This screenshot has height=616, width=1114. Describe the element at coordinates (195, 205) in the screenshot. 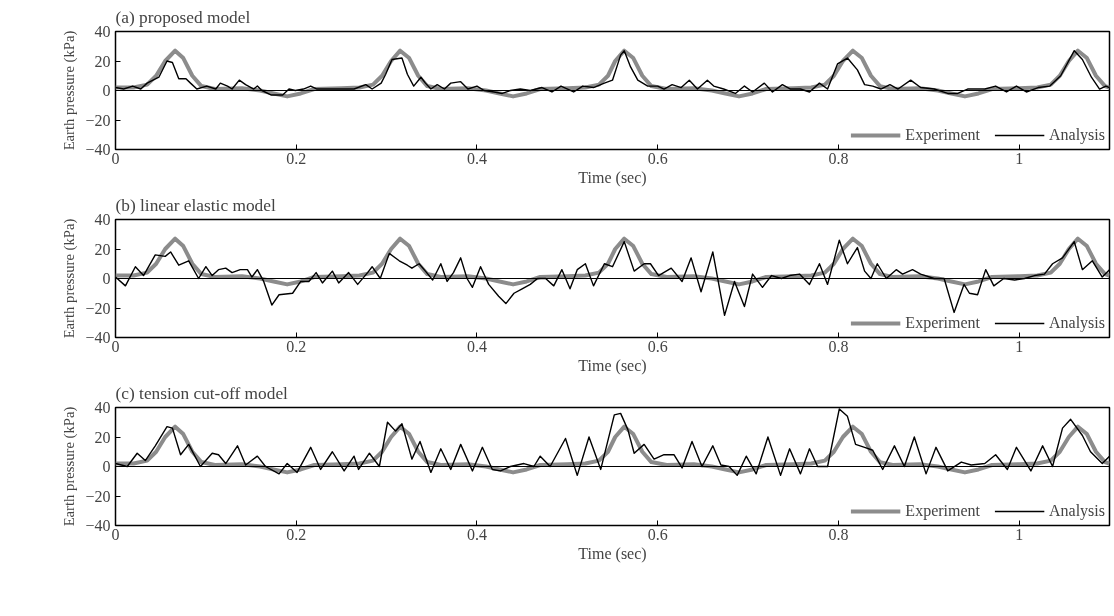

I see `chart-title: (b) linear elastic model` at that location.